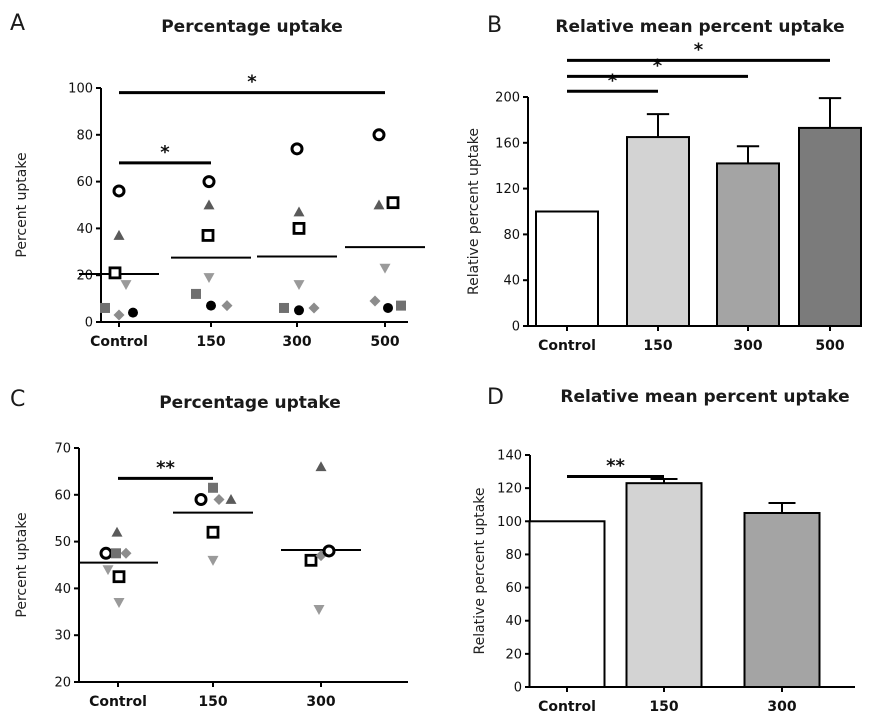 The width and height of the screenshot is (873, 711). Describe the element at coordinates (495, 397) in the screenshot. I see `panel-label: D` at that location.